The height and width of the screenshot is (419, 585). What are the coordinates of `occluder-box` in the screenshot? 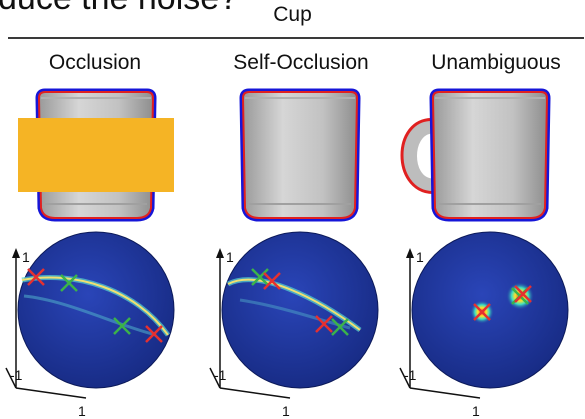 It's located at (96, 155).